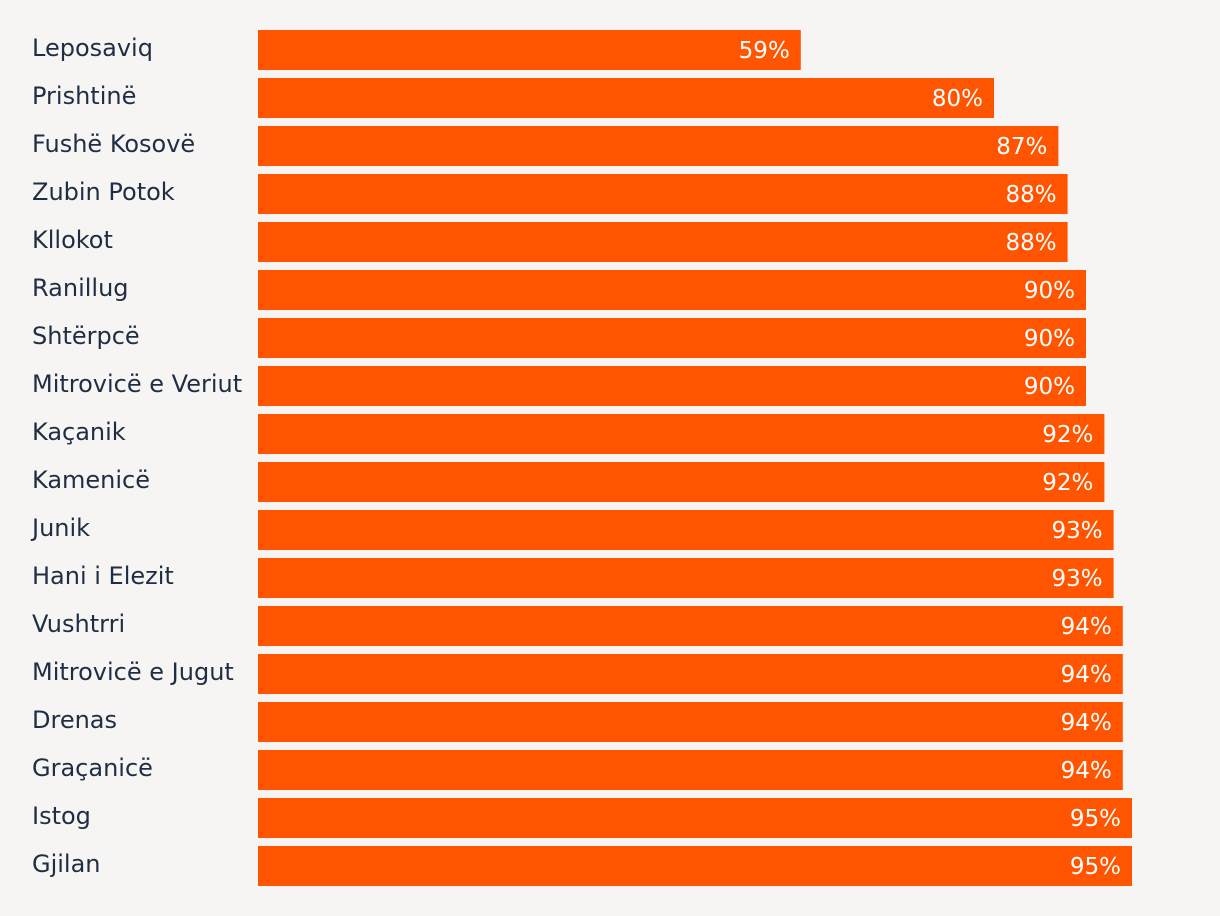  I want to click on category-label: Prishtinë, so click(84, 96).